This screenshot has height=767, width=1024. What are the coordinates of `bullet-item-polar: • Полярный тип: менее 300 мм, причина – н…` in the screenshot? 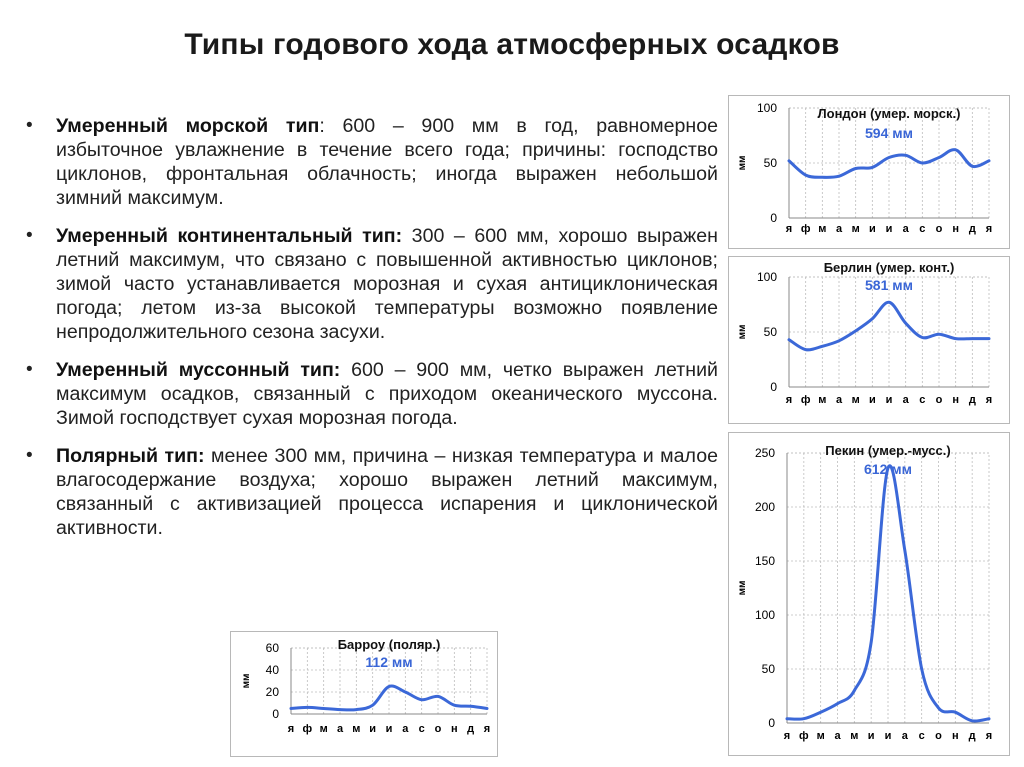 It's located at (372, 492).